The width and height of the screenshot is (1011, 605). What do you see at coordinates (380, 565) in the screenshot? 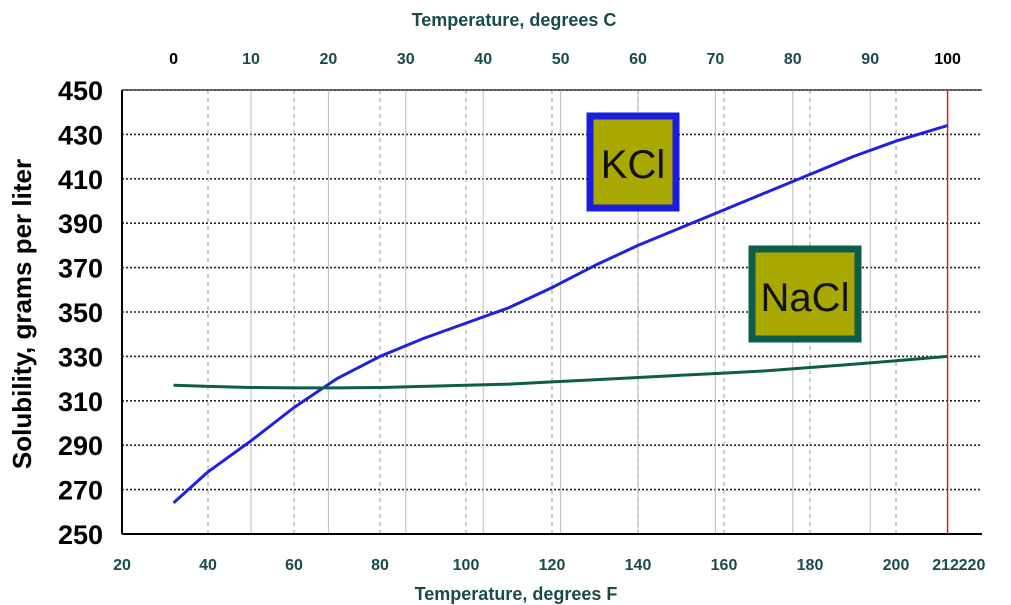
I see `x-tick-label-f: 80` at bounding box center [380, 565].